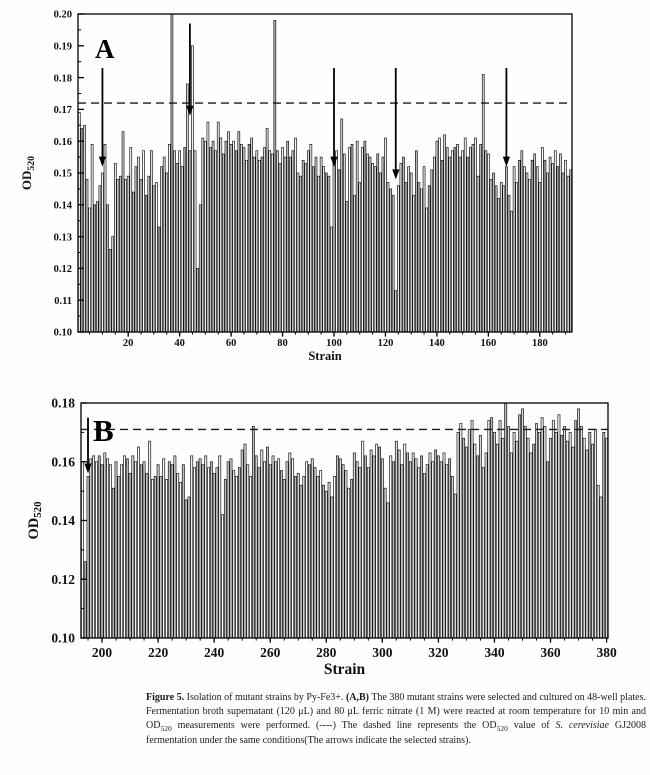 The image size is (650, 775). I want to click on x-tick-label: 240, so click(214, 652).